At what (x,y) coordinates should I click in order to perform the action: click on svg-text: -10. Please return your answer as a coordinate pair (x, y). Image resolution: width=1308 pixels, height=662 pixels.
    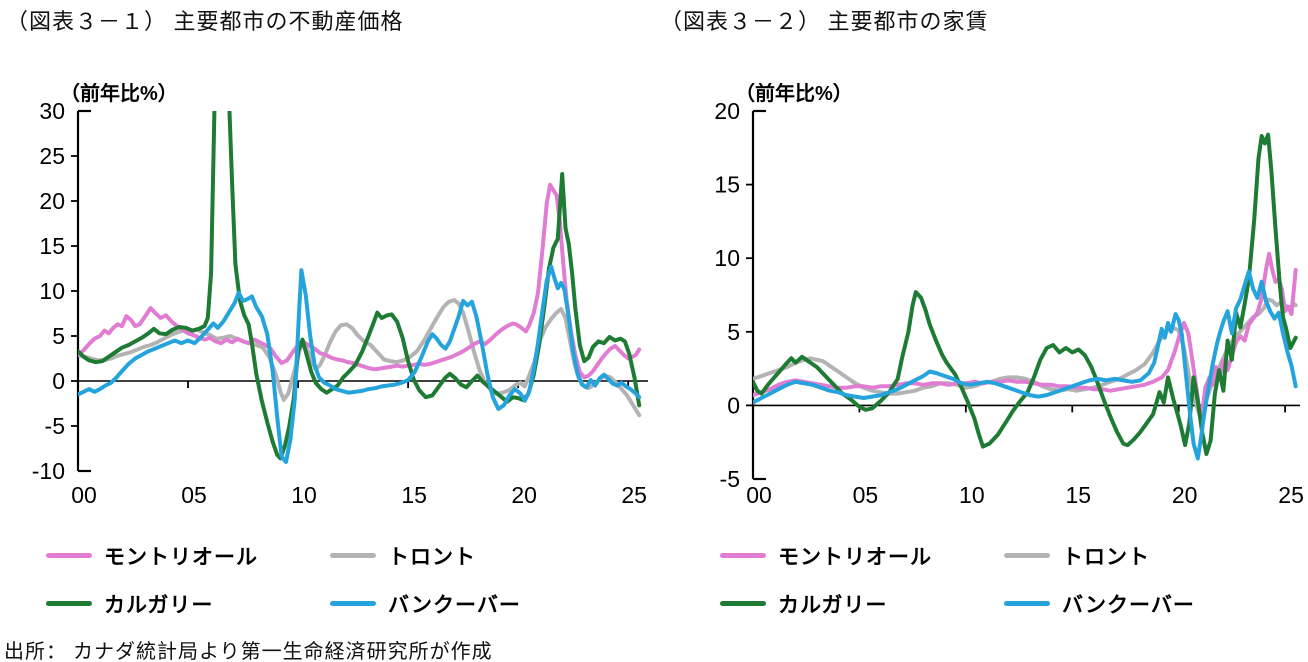
    Looking at the image, I should click on (48, 471).